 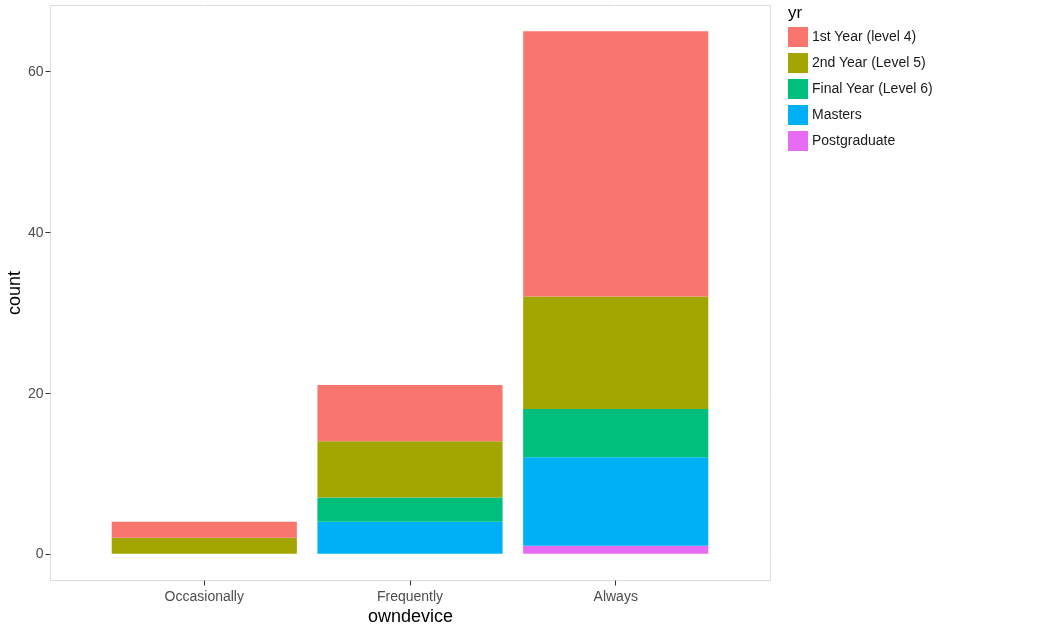 I want to click on x-tick-label: Frequently, so click(x=410, y=595).